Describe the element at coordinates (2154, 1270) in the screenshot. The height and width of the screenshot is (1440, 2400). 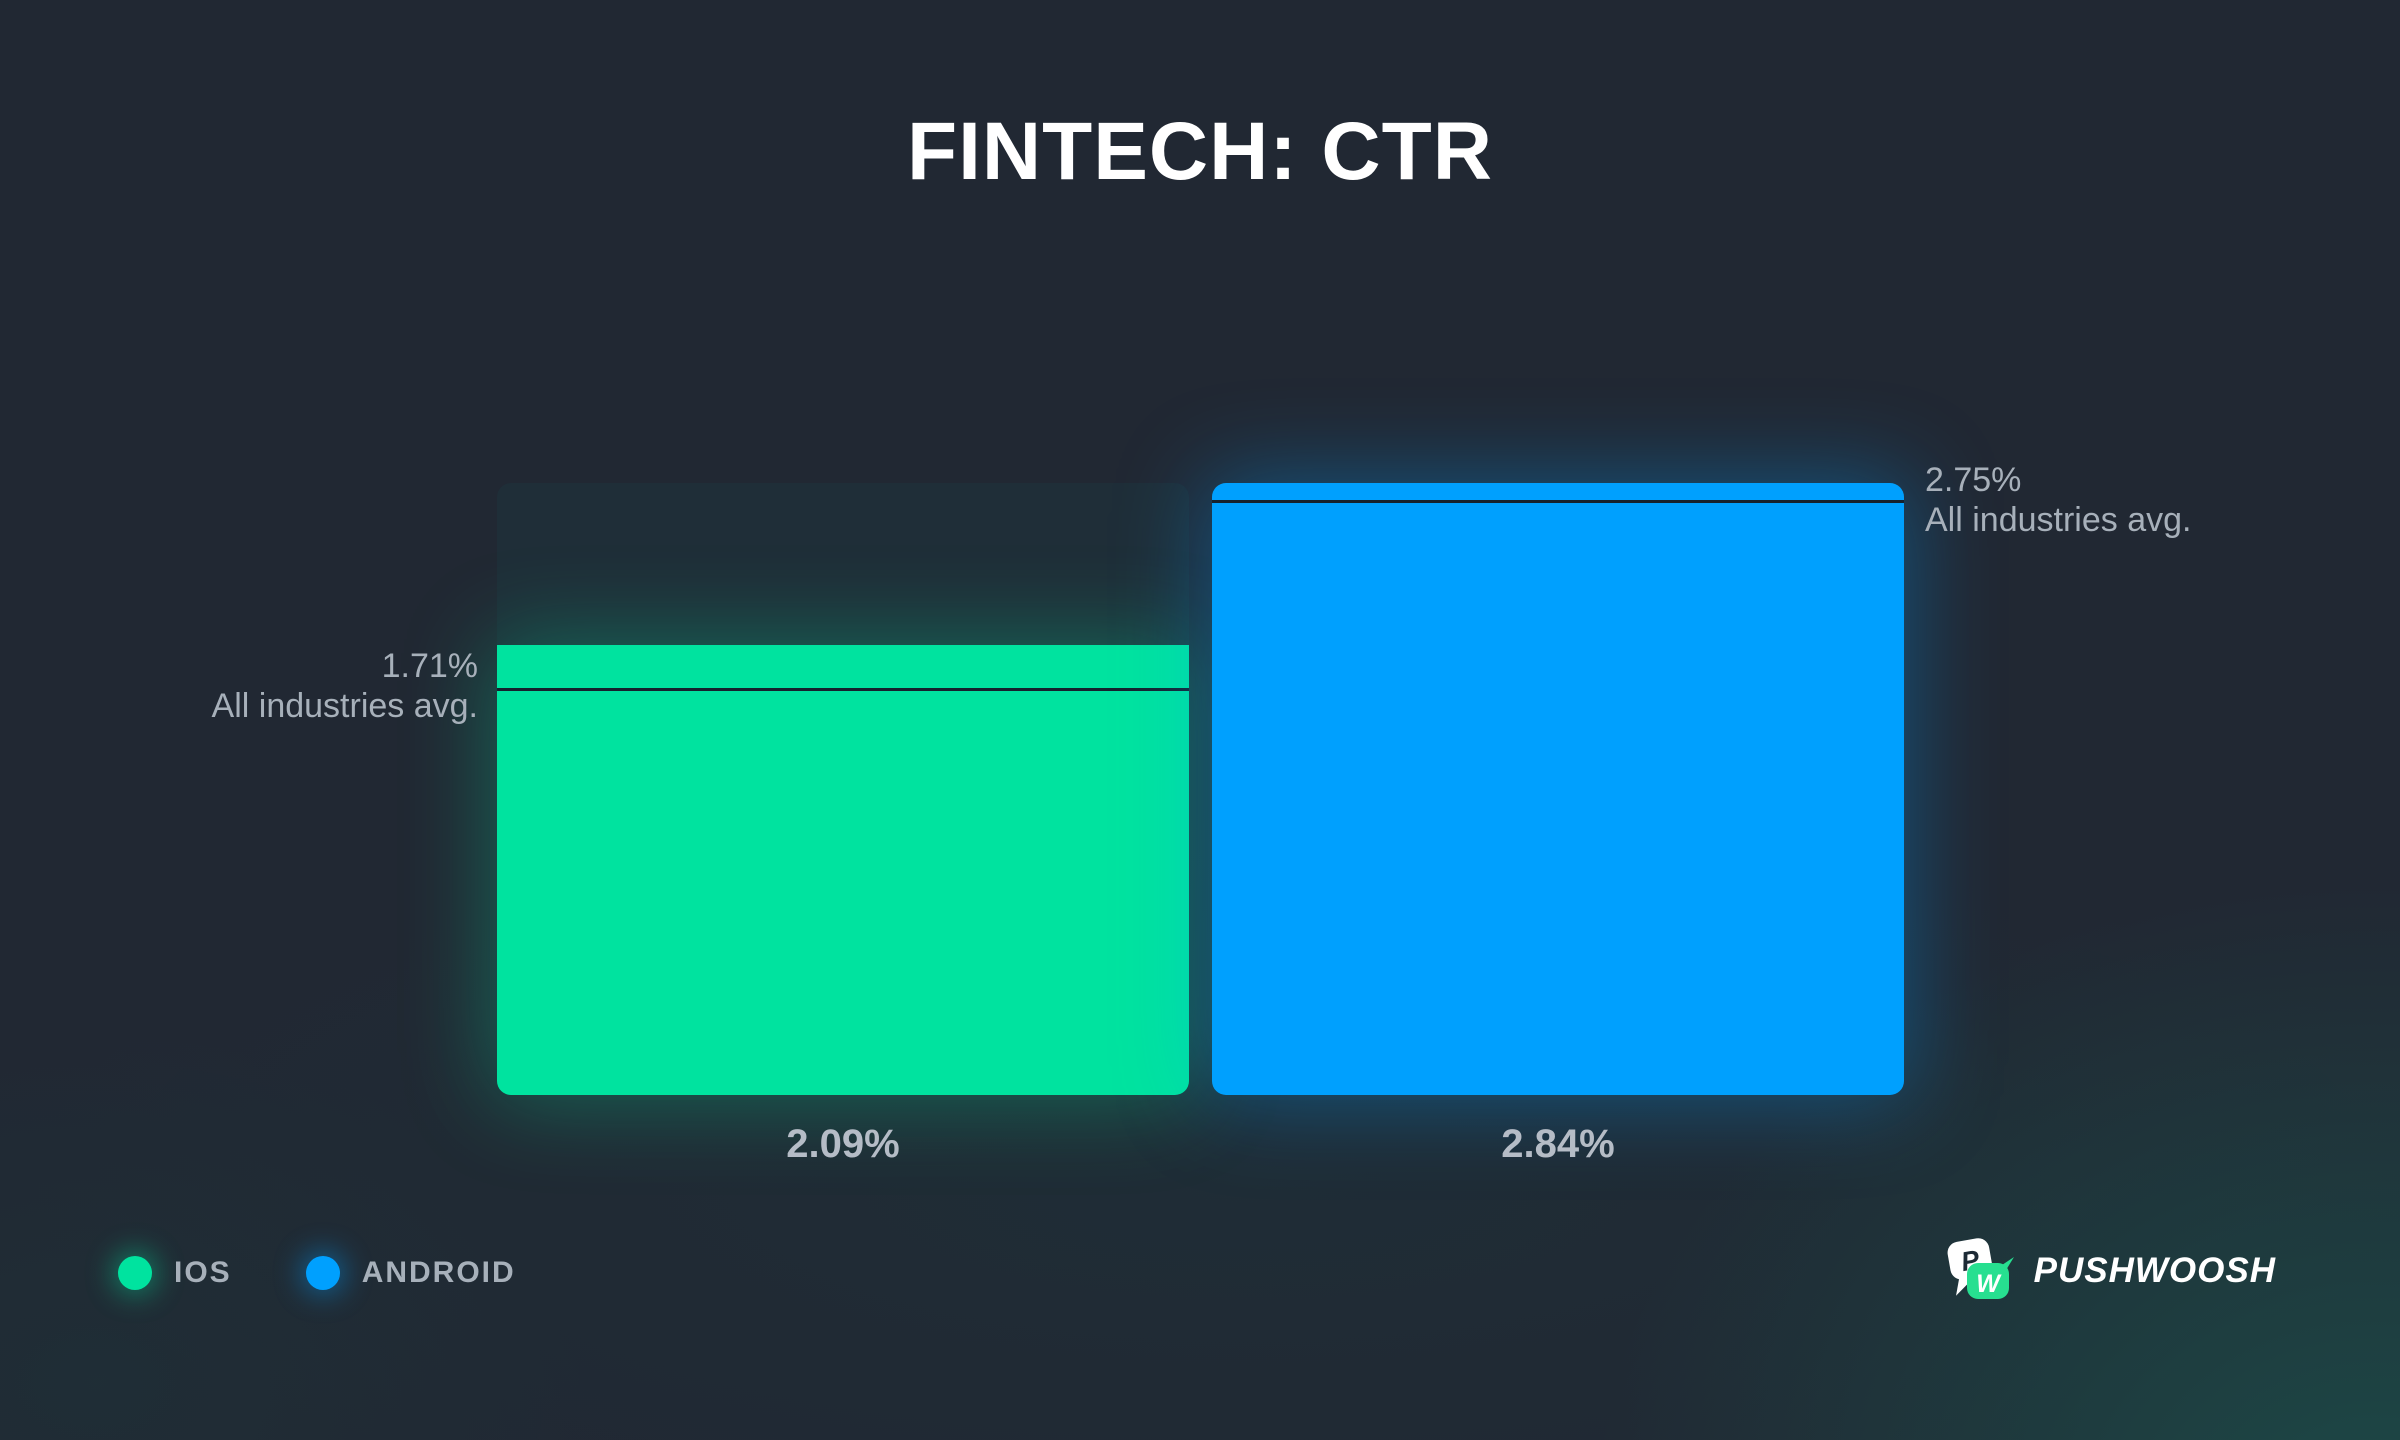
I see `brand-name: PUSHWOOSH` at that location.